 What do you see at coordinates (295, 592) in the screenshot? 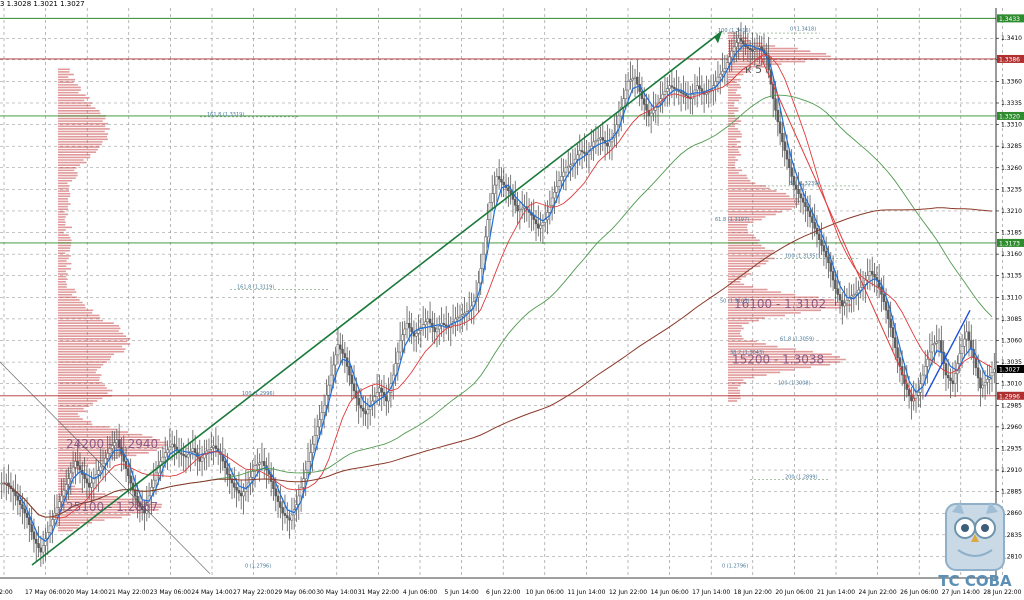
I see `x-tick-label: 29 May 06:00` at bounding box center [295, 592].